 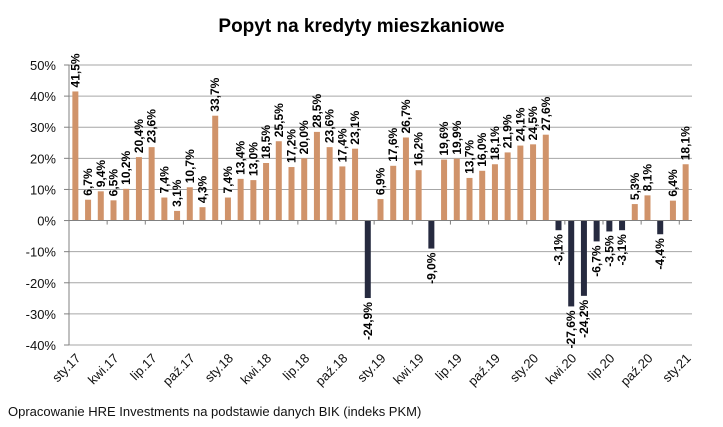 I want to click on data-label: 3,1%, so click(x=177, y=193).